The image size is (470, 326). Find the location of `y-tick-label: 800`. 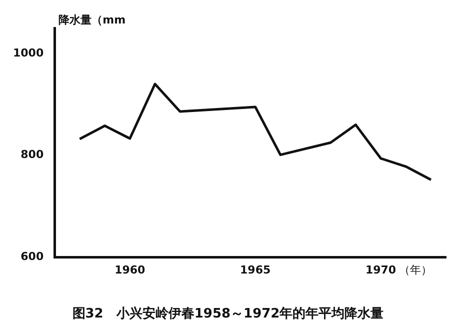

y-tick-label: 800 is located at coordinates (32, 155).